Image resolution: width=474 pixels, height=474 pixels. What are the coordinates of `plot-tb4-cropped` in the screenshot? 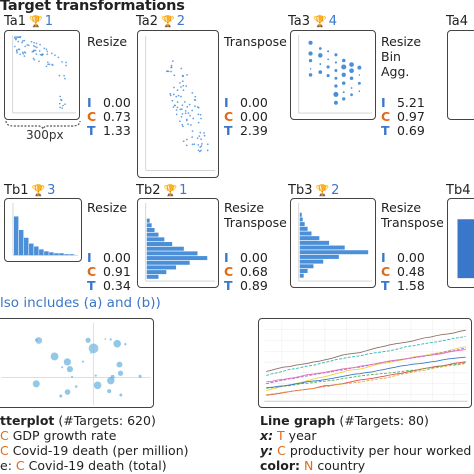 It's located at (460, 243).